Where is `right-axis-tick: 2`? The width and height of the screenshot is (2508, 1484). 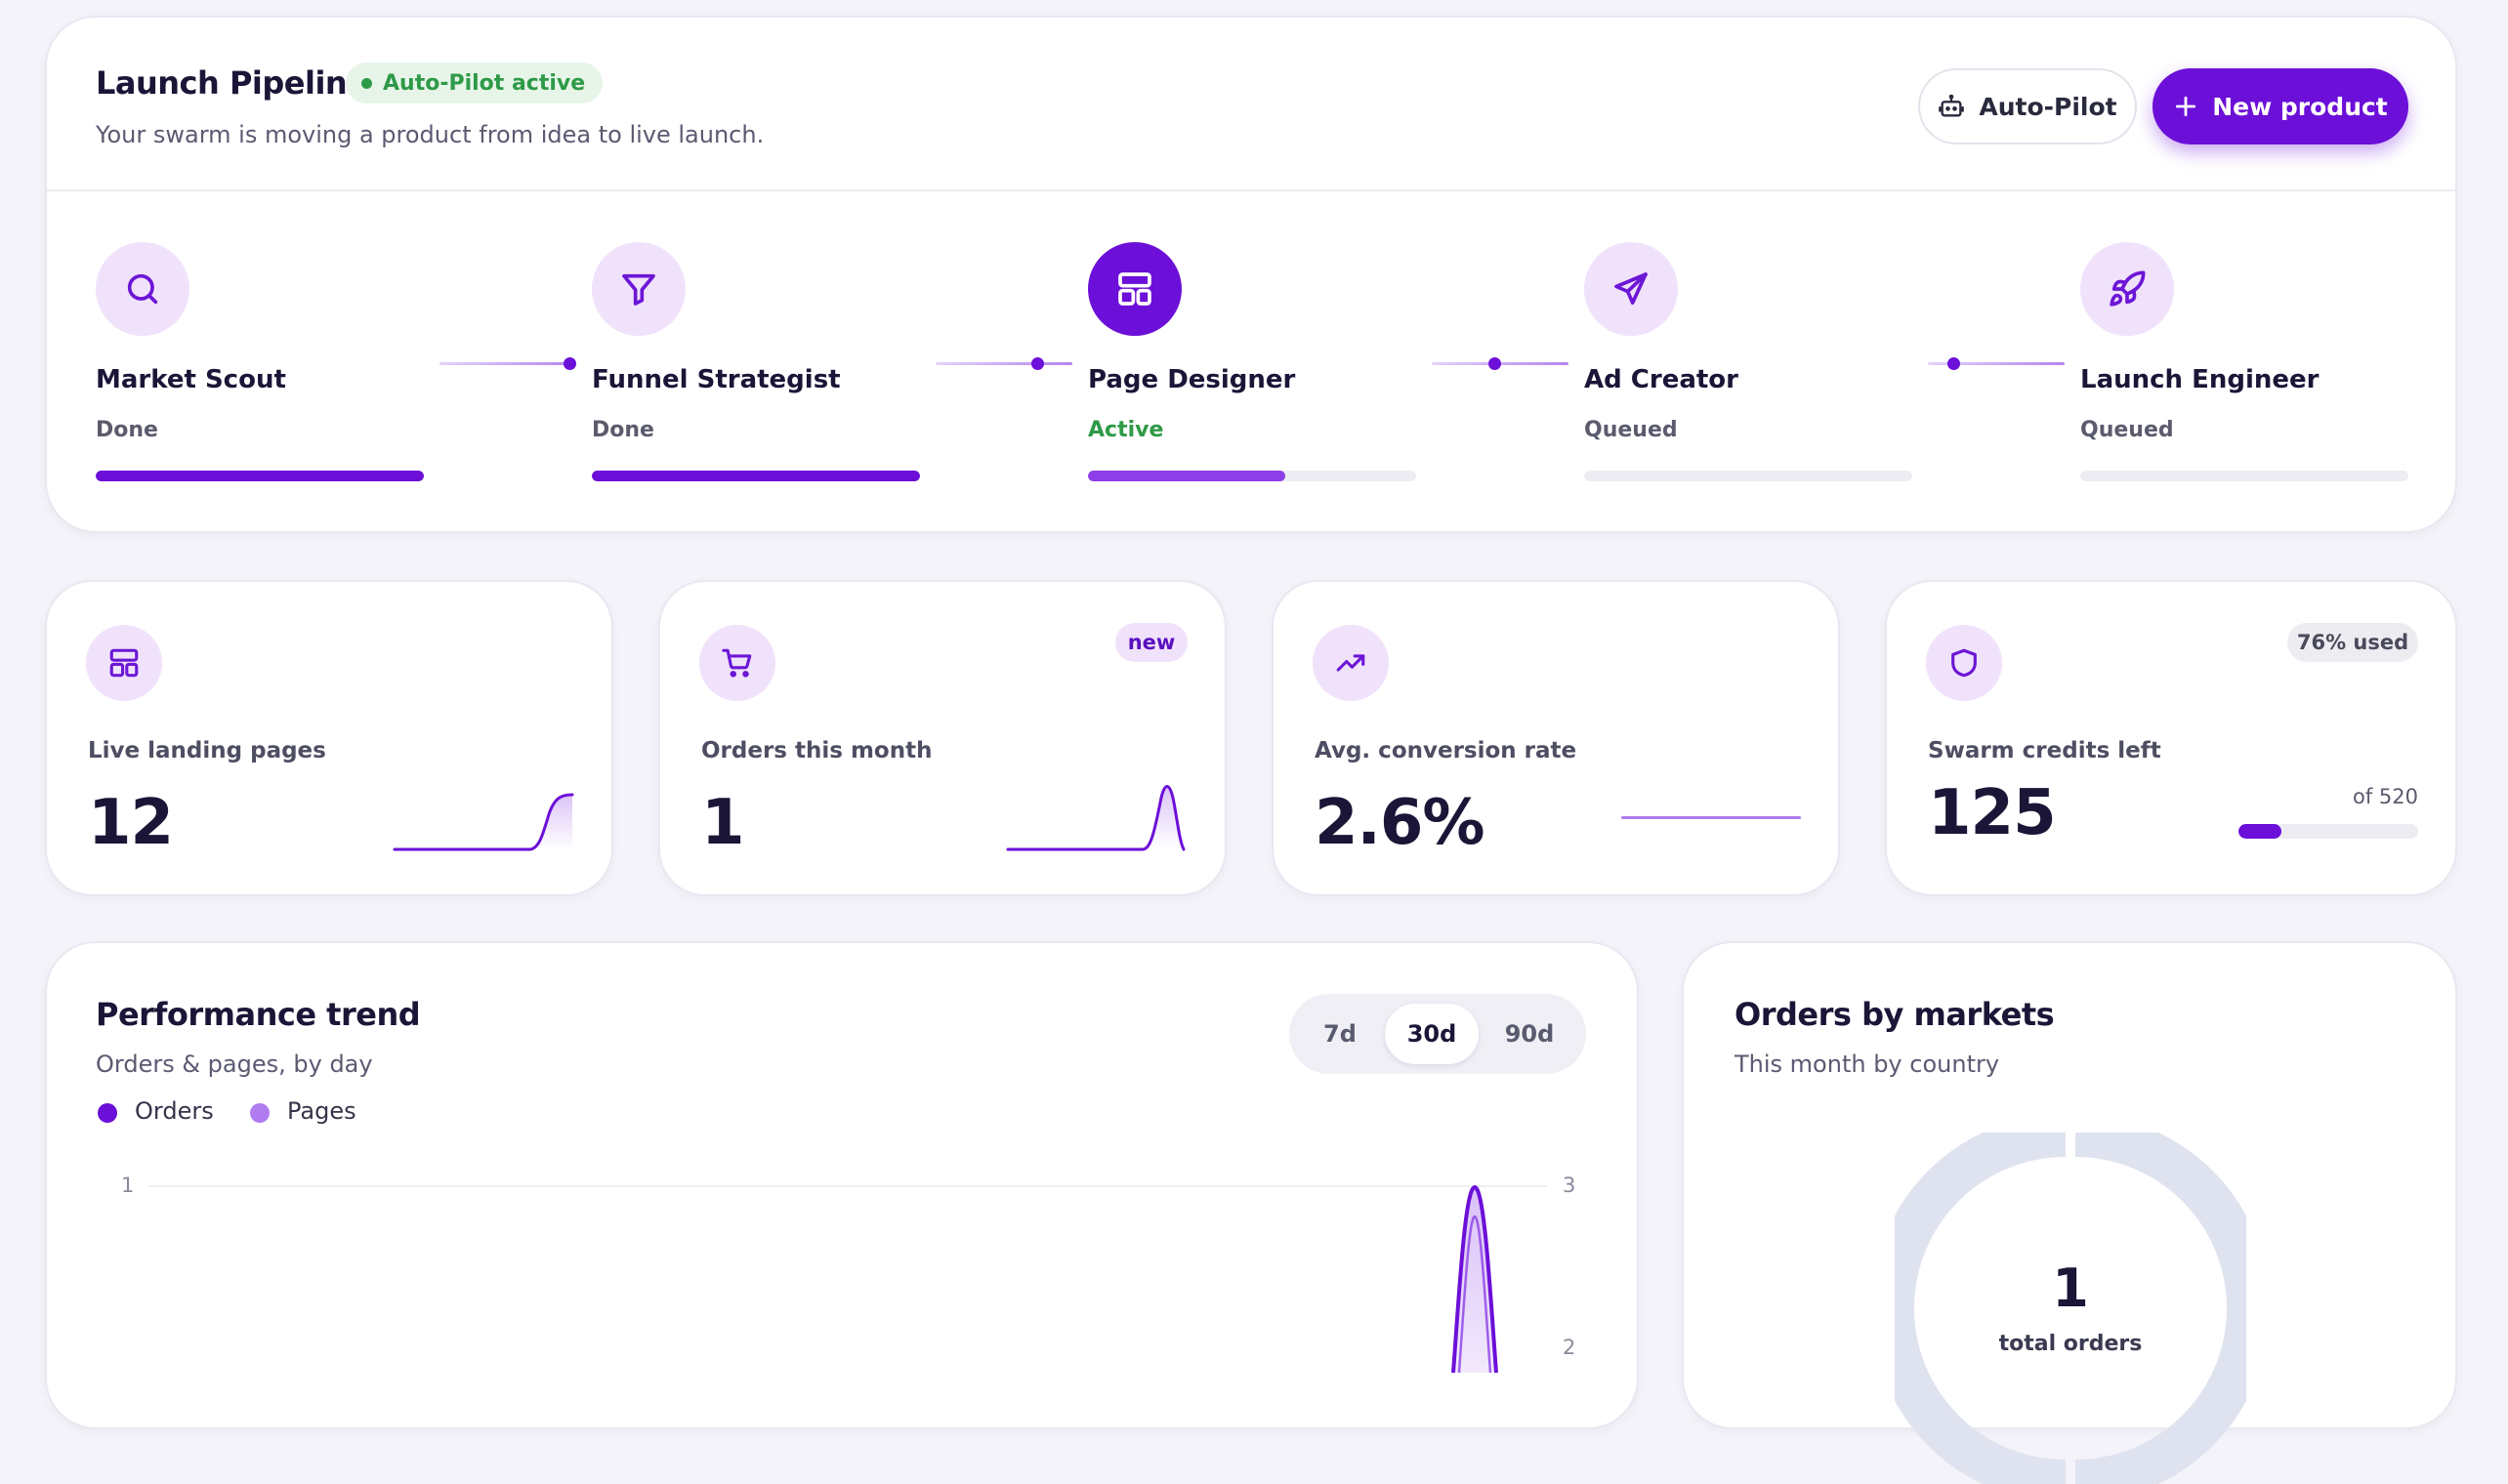 right-axis-tick: 2 is located at coordinates (1569, 1348).